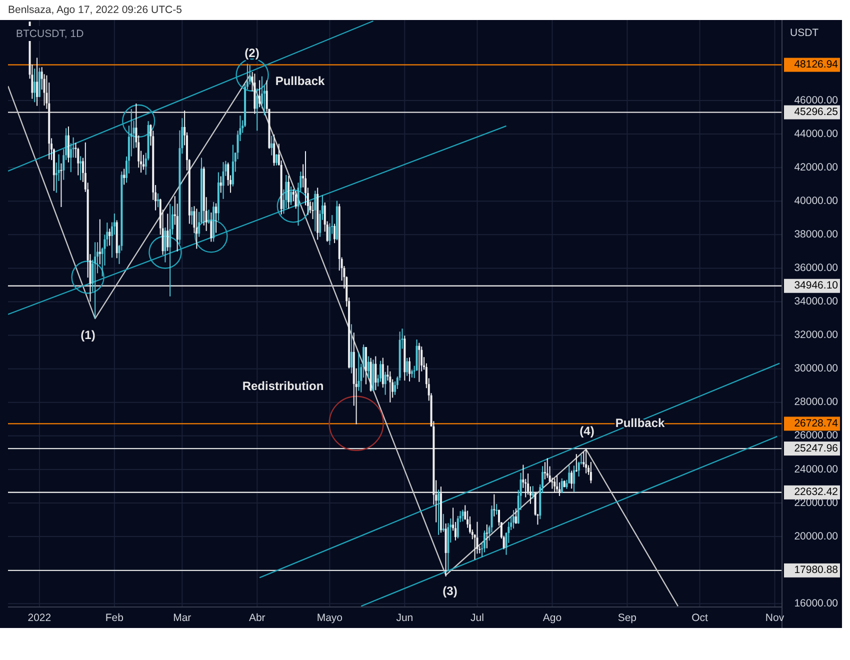 This screenshot has height=660, width=850. Describe the element at coordinates (627, 618) in the screenshot. I see `x-tick-label: Sep` at that location.